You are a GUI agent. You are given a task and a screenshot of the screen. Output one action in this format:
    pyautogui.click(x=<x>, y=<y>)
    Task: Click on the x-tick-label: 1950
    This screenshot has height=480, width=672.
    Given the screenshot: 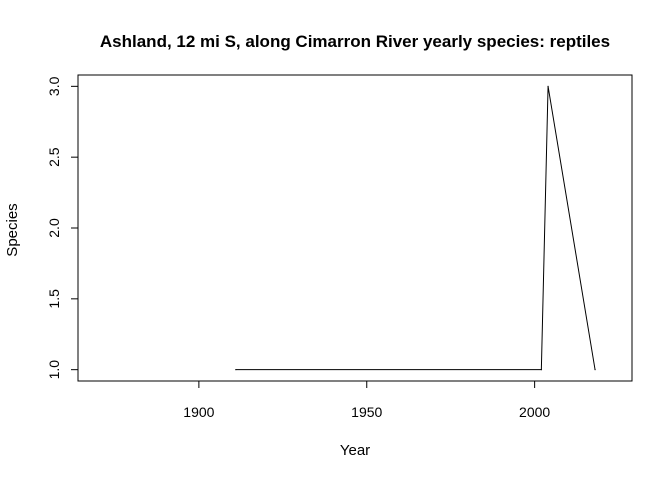 What is the action you would take?
    pyautogui.click(x=366, y=412)
    